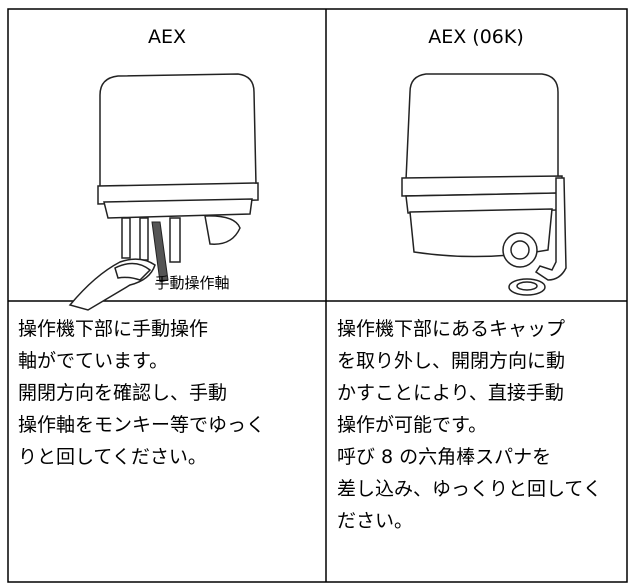 The image size is (635, 583). What do you see at coordinates (451, 329) in the screenshot?
I see `body-line: 操作機下部にあるキャップ` at bounding box center [451, 329].